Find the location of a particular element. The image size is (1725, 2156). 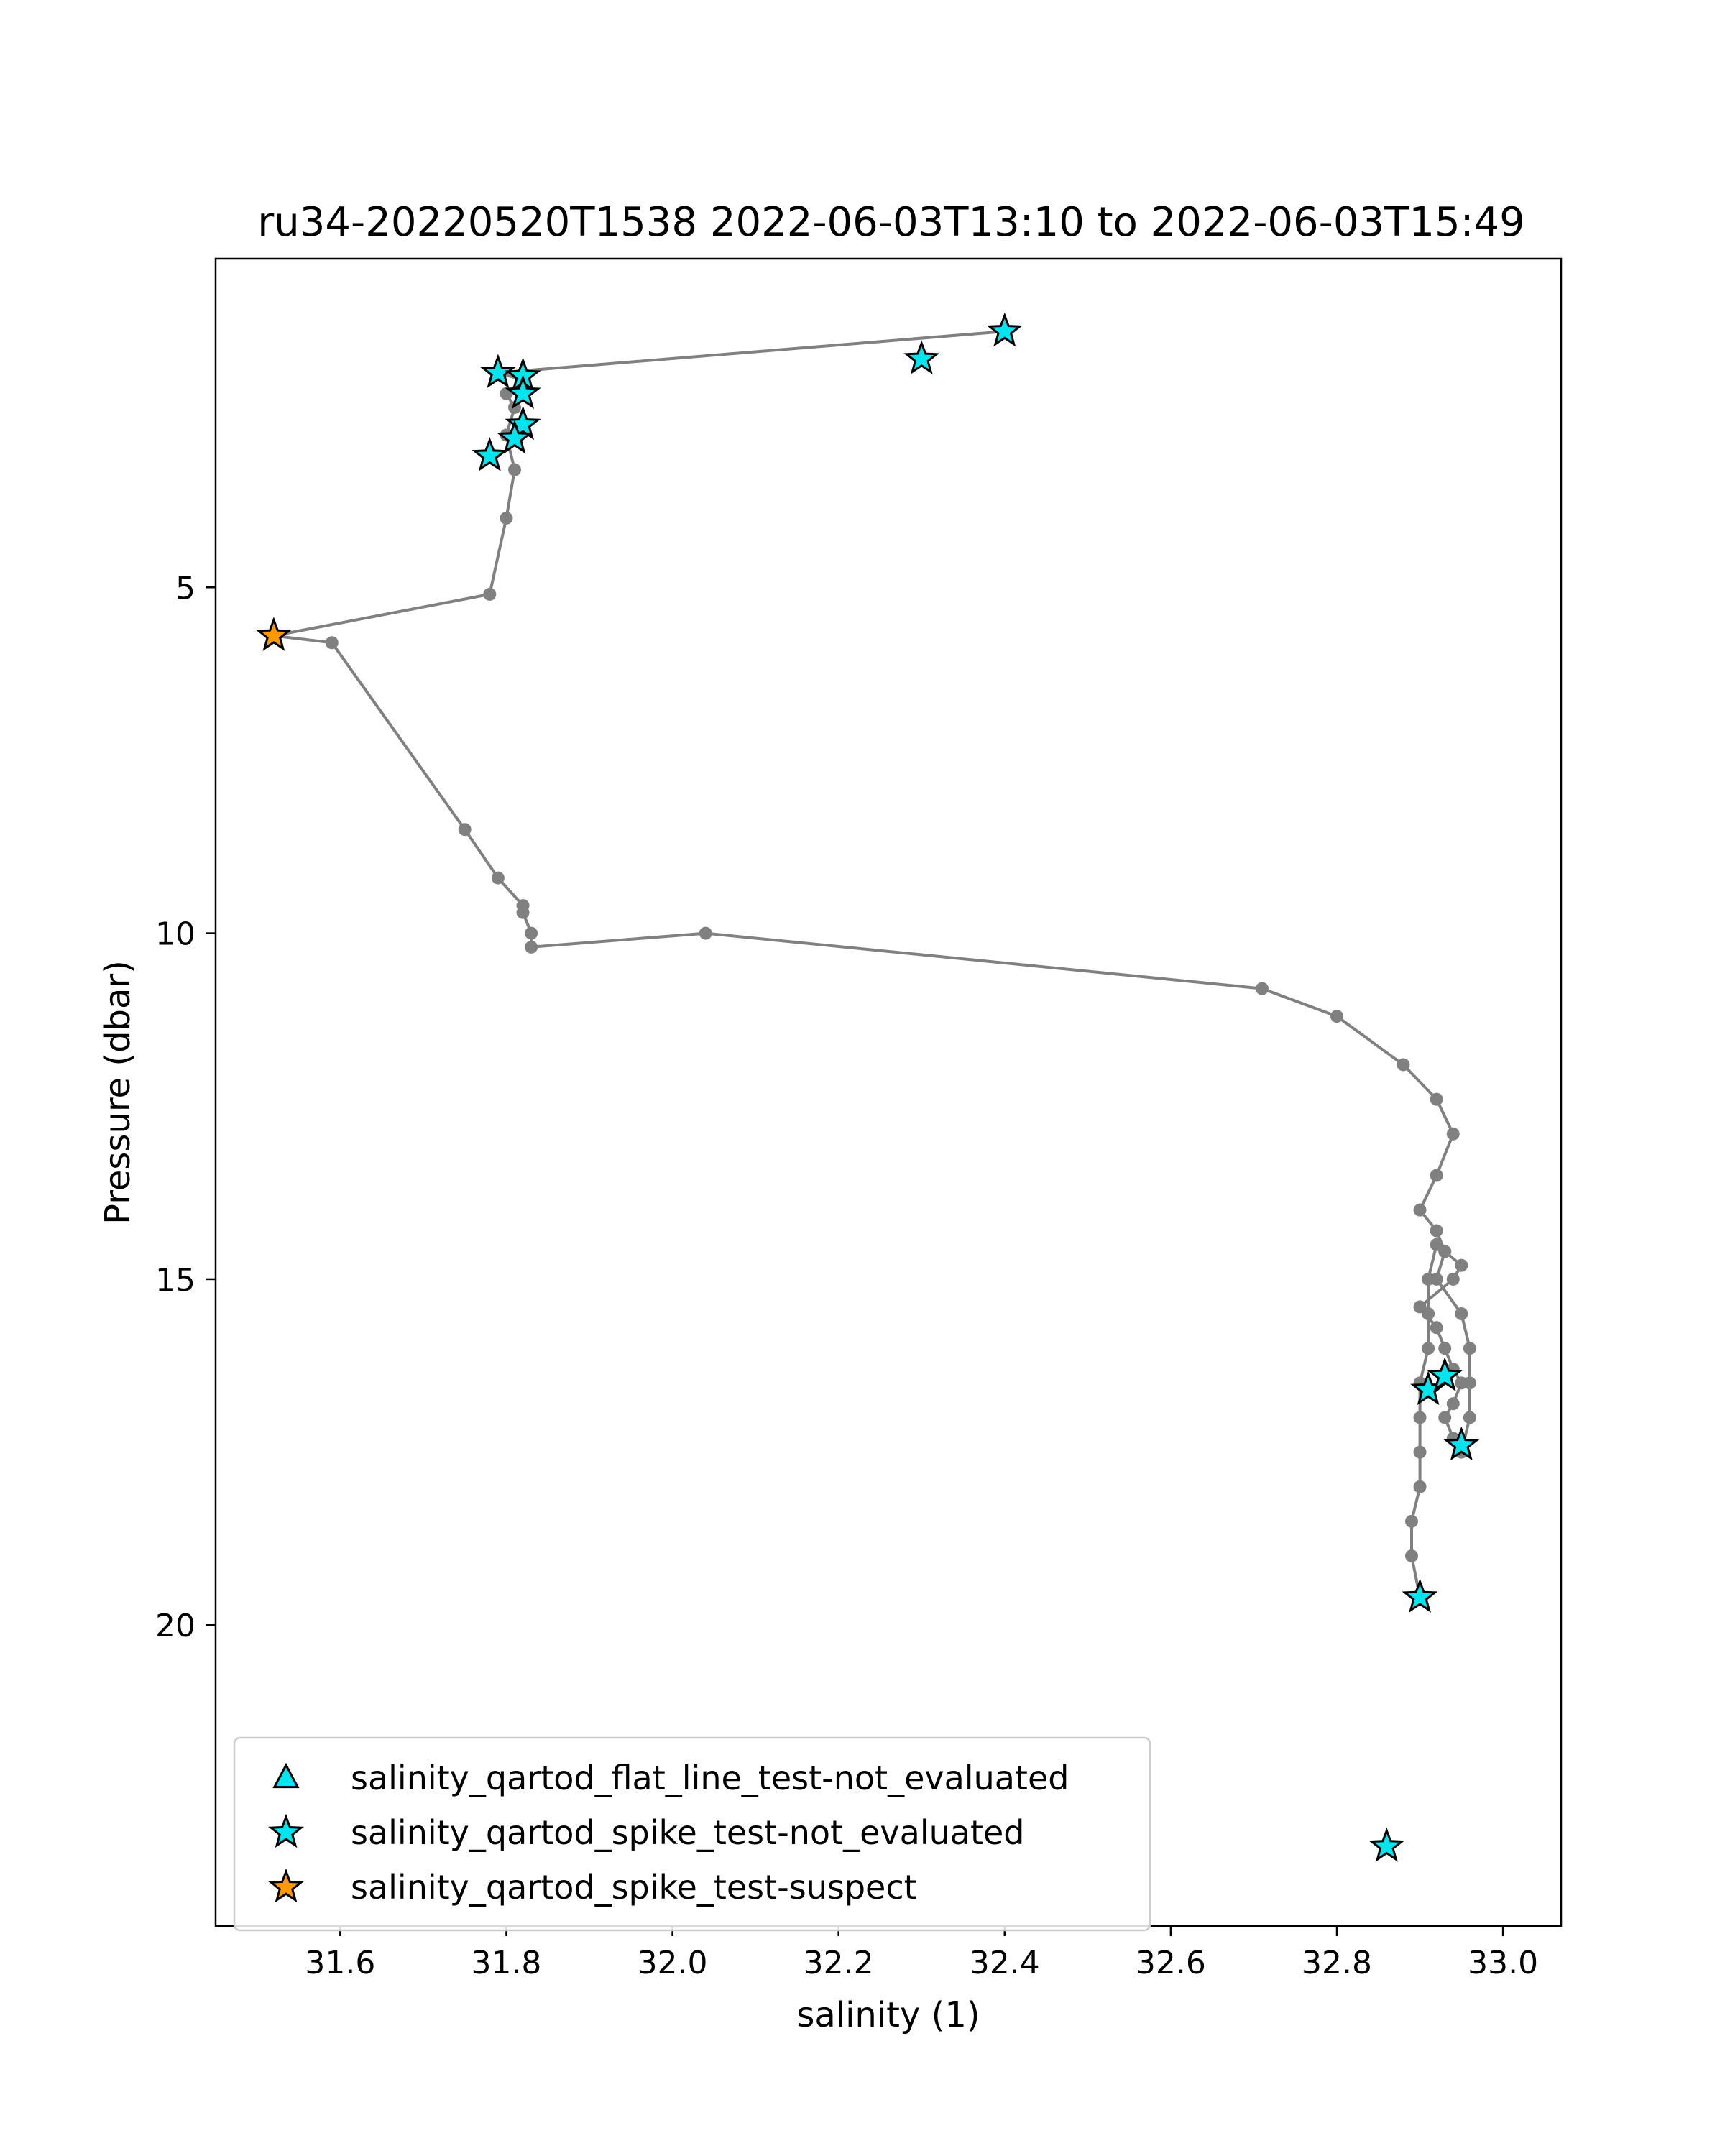

legend-label: salinity_qartod_spike_test-not_evaluated is located at coordinates (687, 1832).